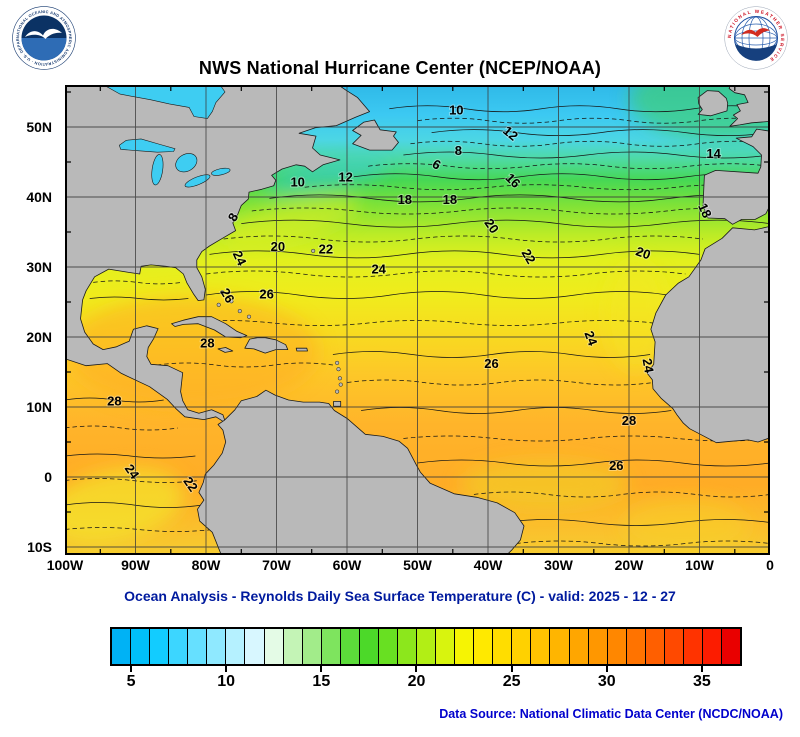 This screenshot has height=737, width=800. I want to click on lon-tick-label: 20W, so click(629, 565).